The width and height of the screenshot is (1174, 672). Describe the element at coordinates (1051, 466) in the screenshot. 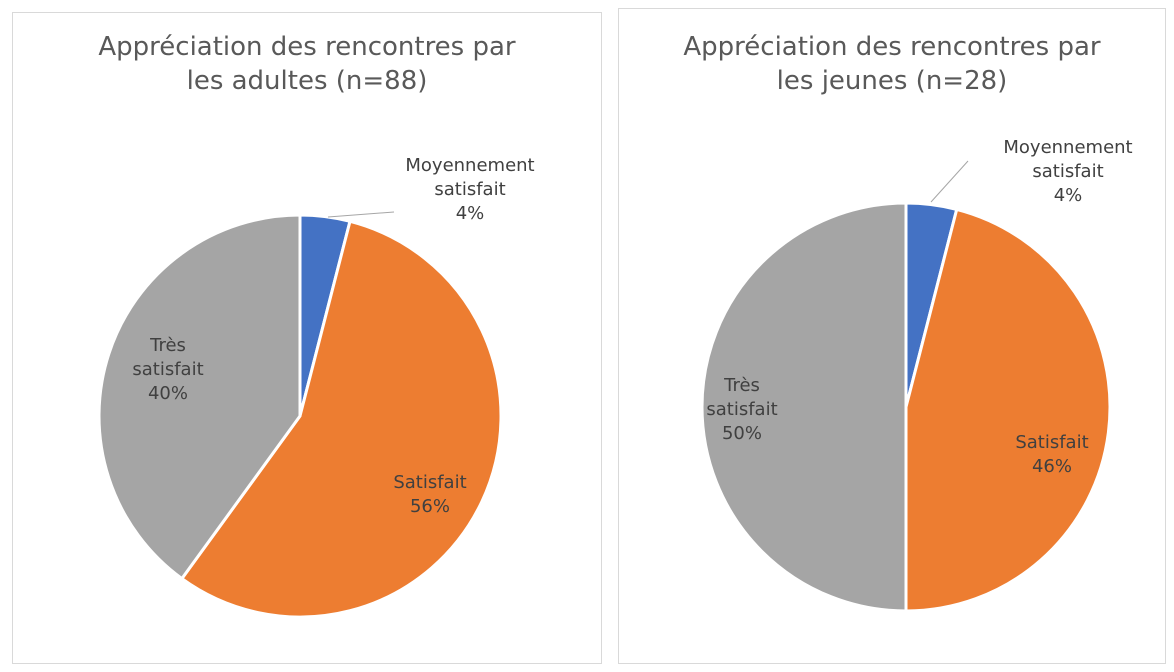

I see `data-label-value: 46%` at that location.